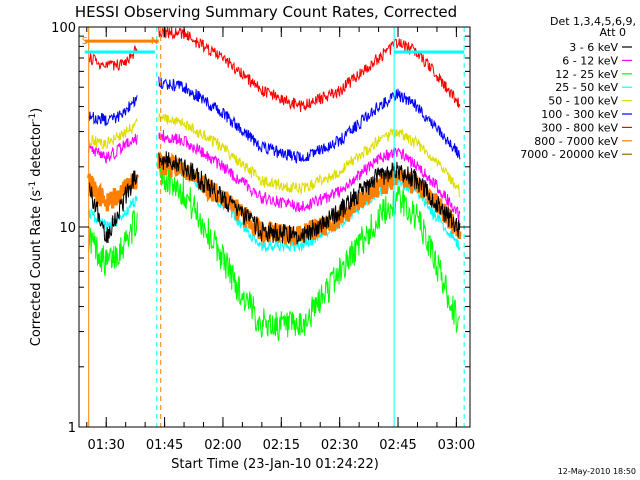 This screenshot has height=480, width=640. Describe the element at coordinates (339, 445) in the screenshot. I see `x-tick-label: 02:30` at that location.